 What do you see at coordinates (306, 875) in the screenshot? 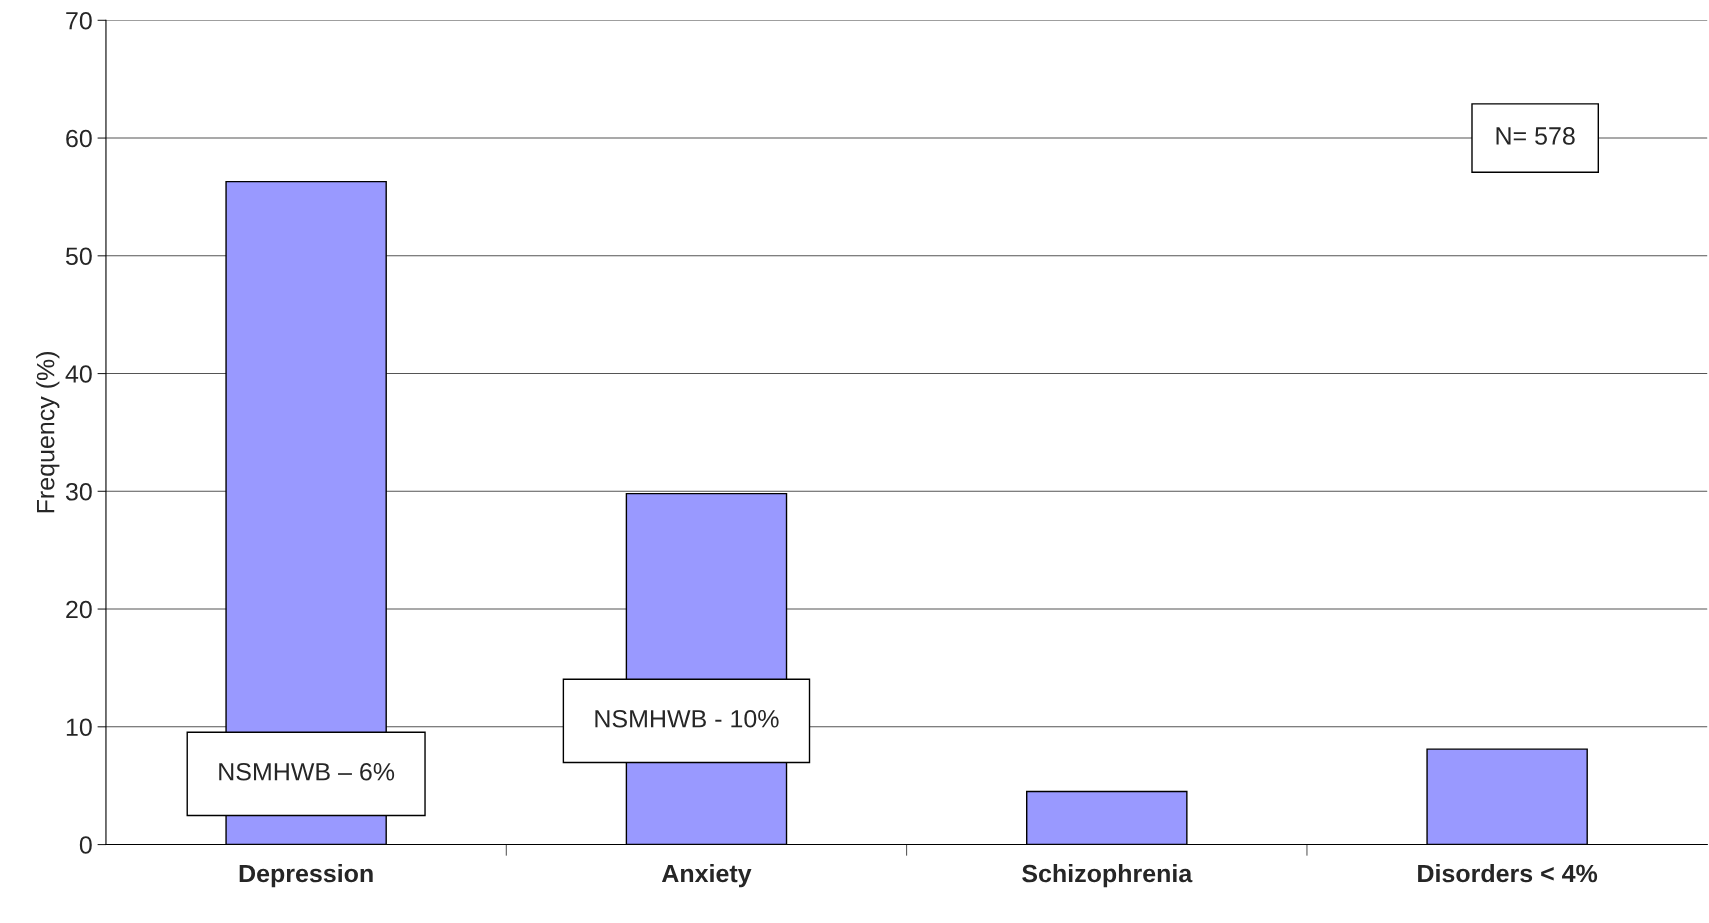
I see `x-tick-label: Depression` at bounding box center [306, 875].